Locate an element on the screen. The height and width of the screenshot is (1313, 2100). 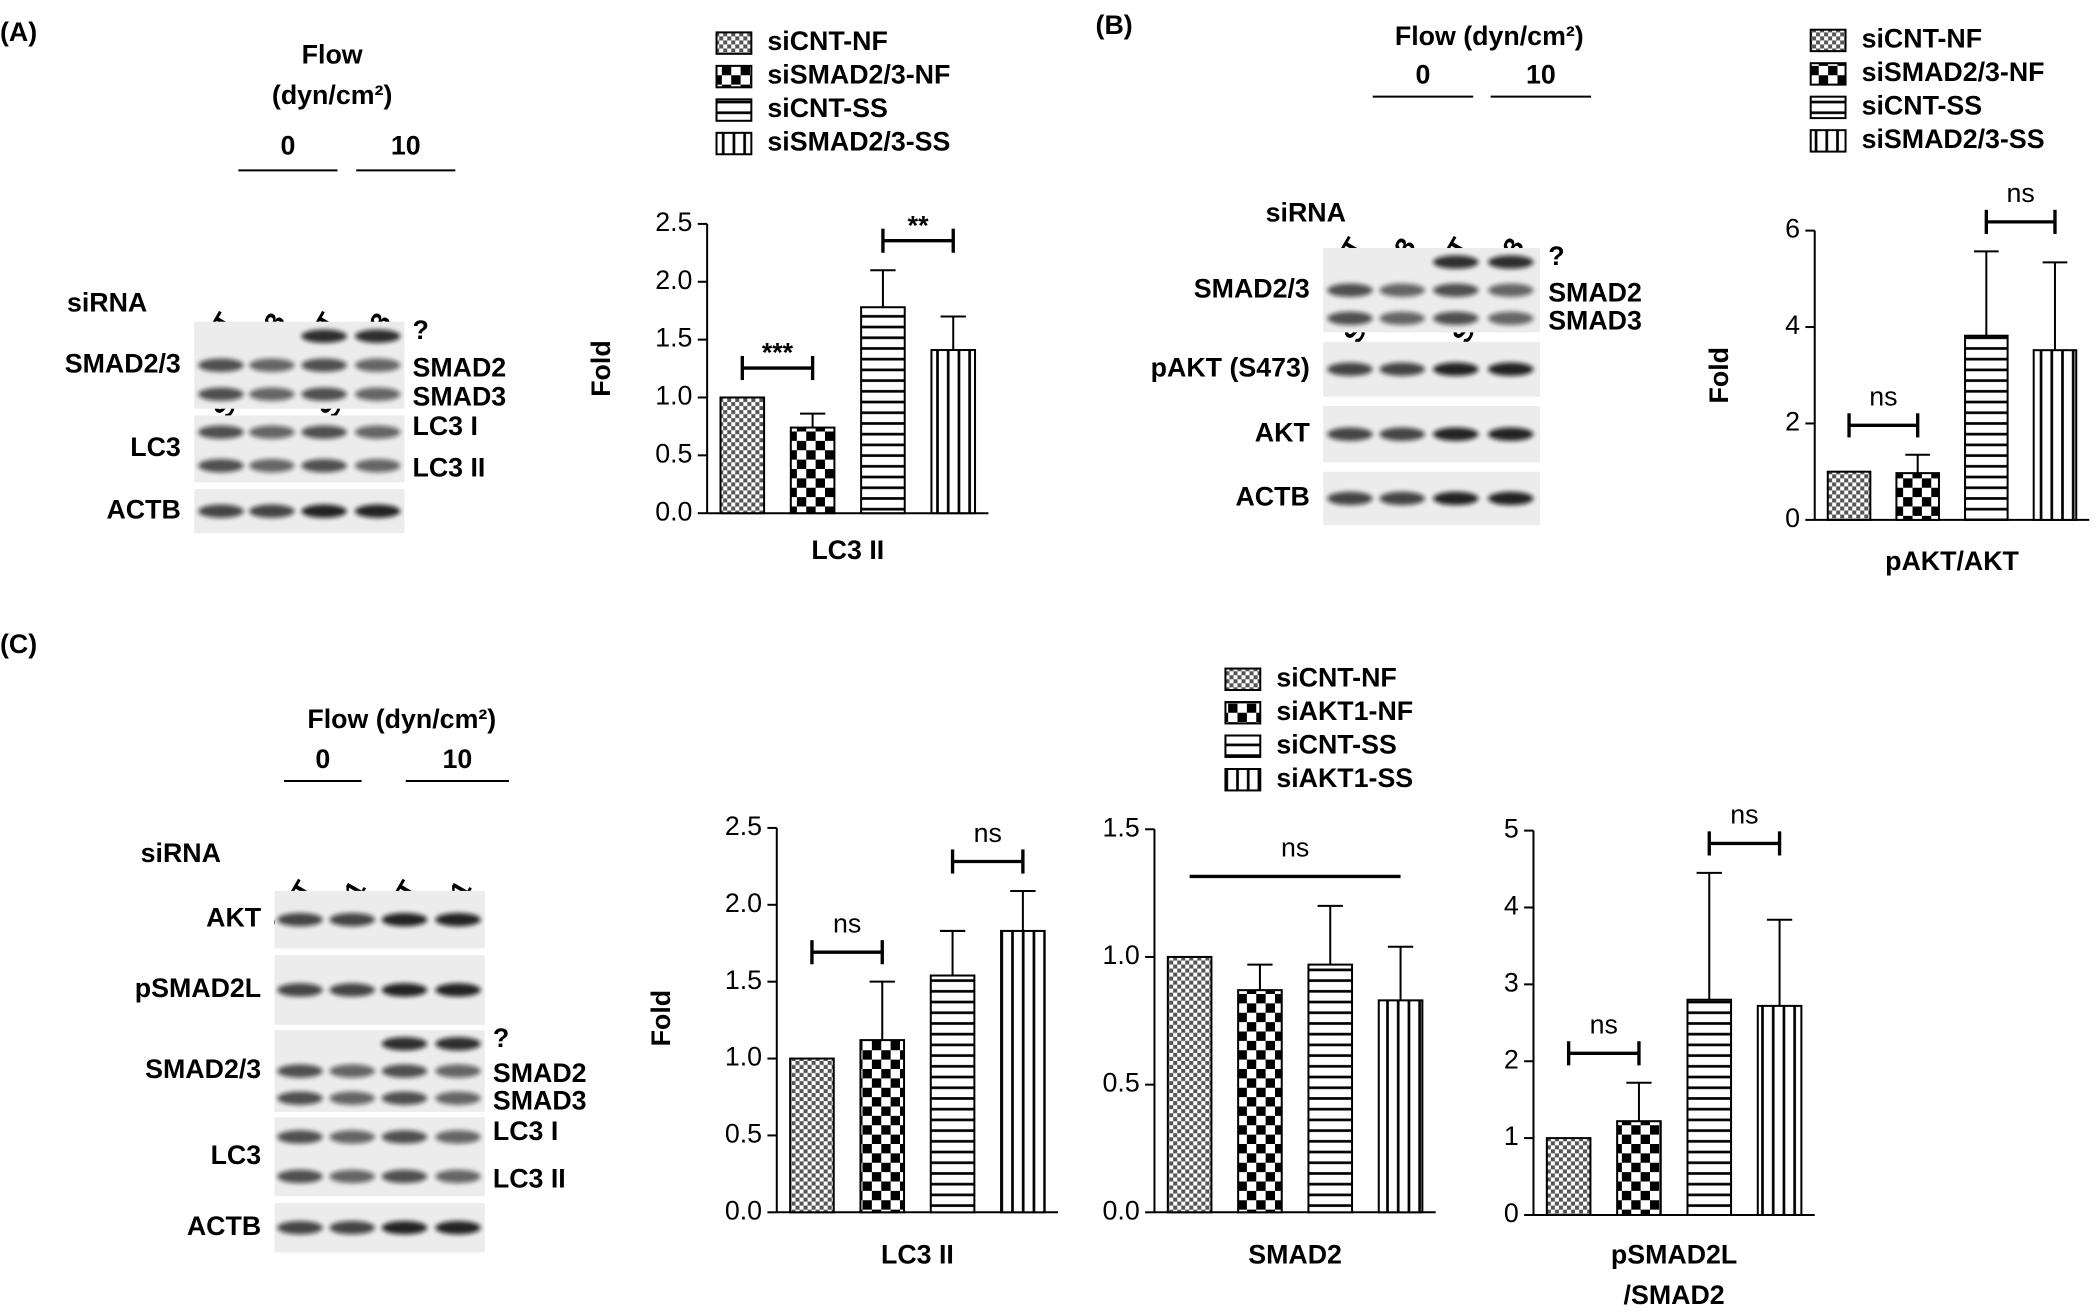
y-tick-label: 0 is located at coordinates (1792, 518).